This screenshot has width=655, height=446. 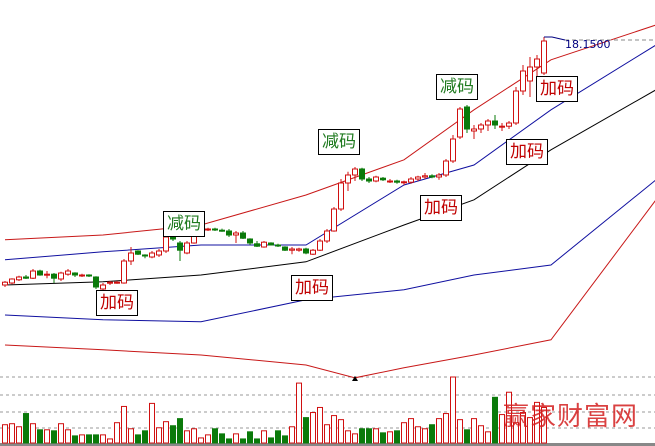 I want to click on watermark: 赢家财富网, so click(x=571, y=417).